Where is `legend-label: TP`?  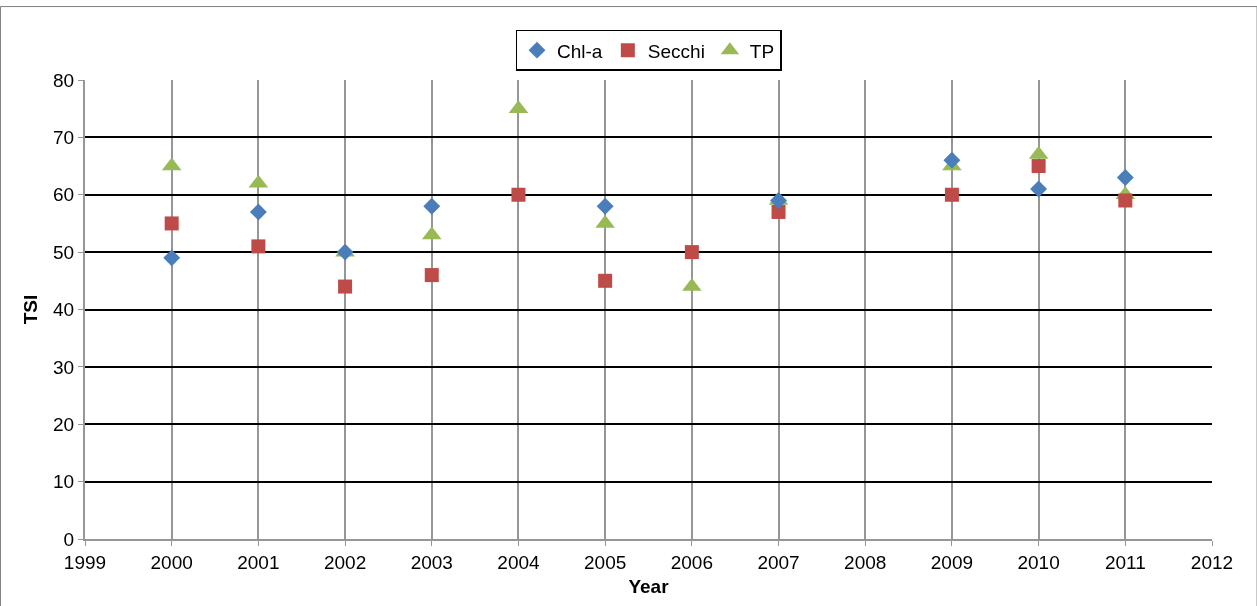 legend-label: TP is located at coordinates (762, 51).